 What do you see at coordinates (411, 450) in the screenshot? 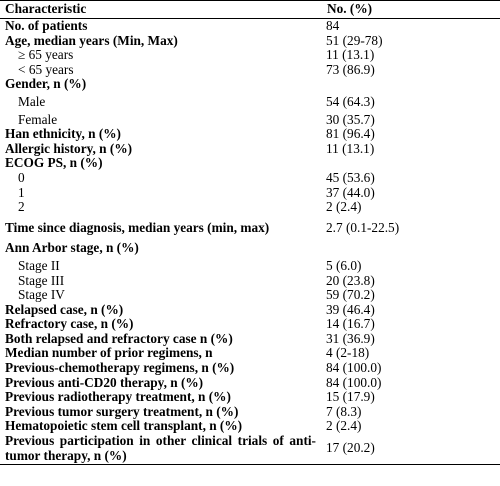
I see `row-value: 17 (20.2)` at bounding box center [411, 450].